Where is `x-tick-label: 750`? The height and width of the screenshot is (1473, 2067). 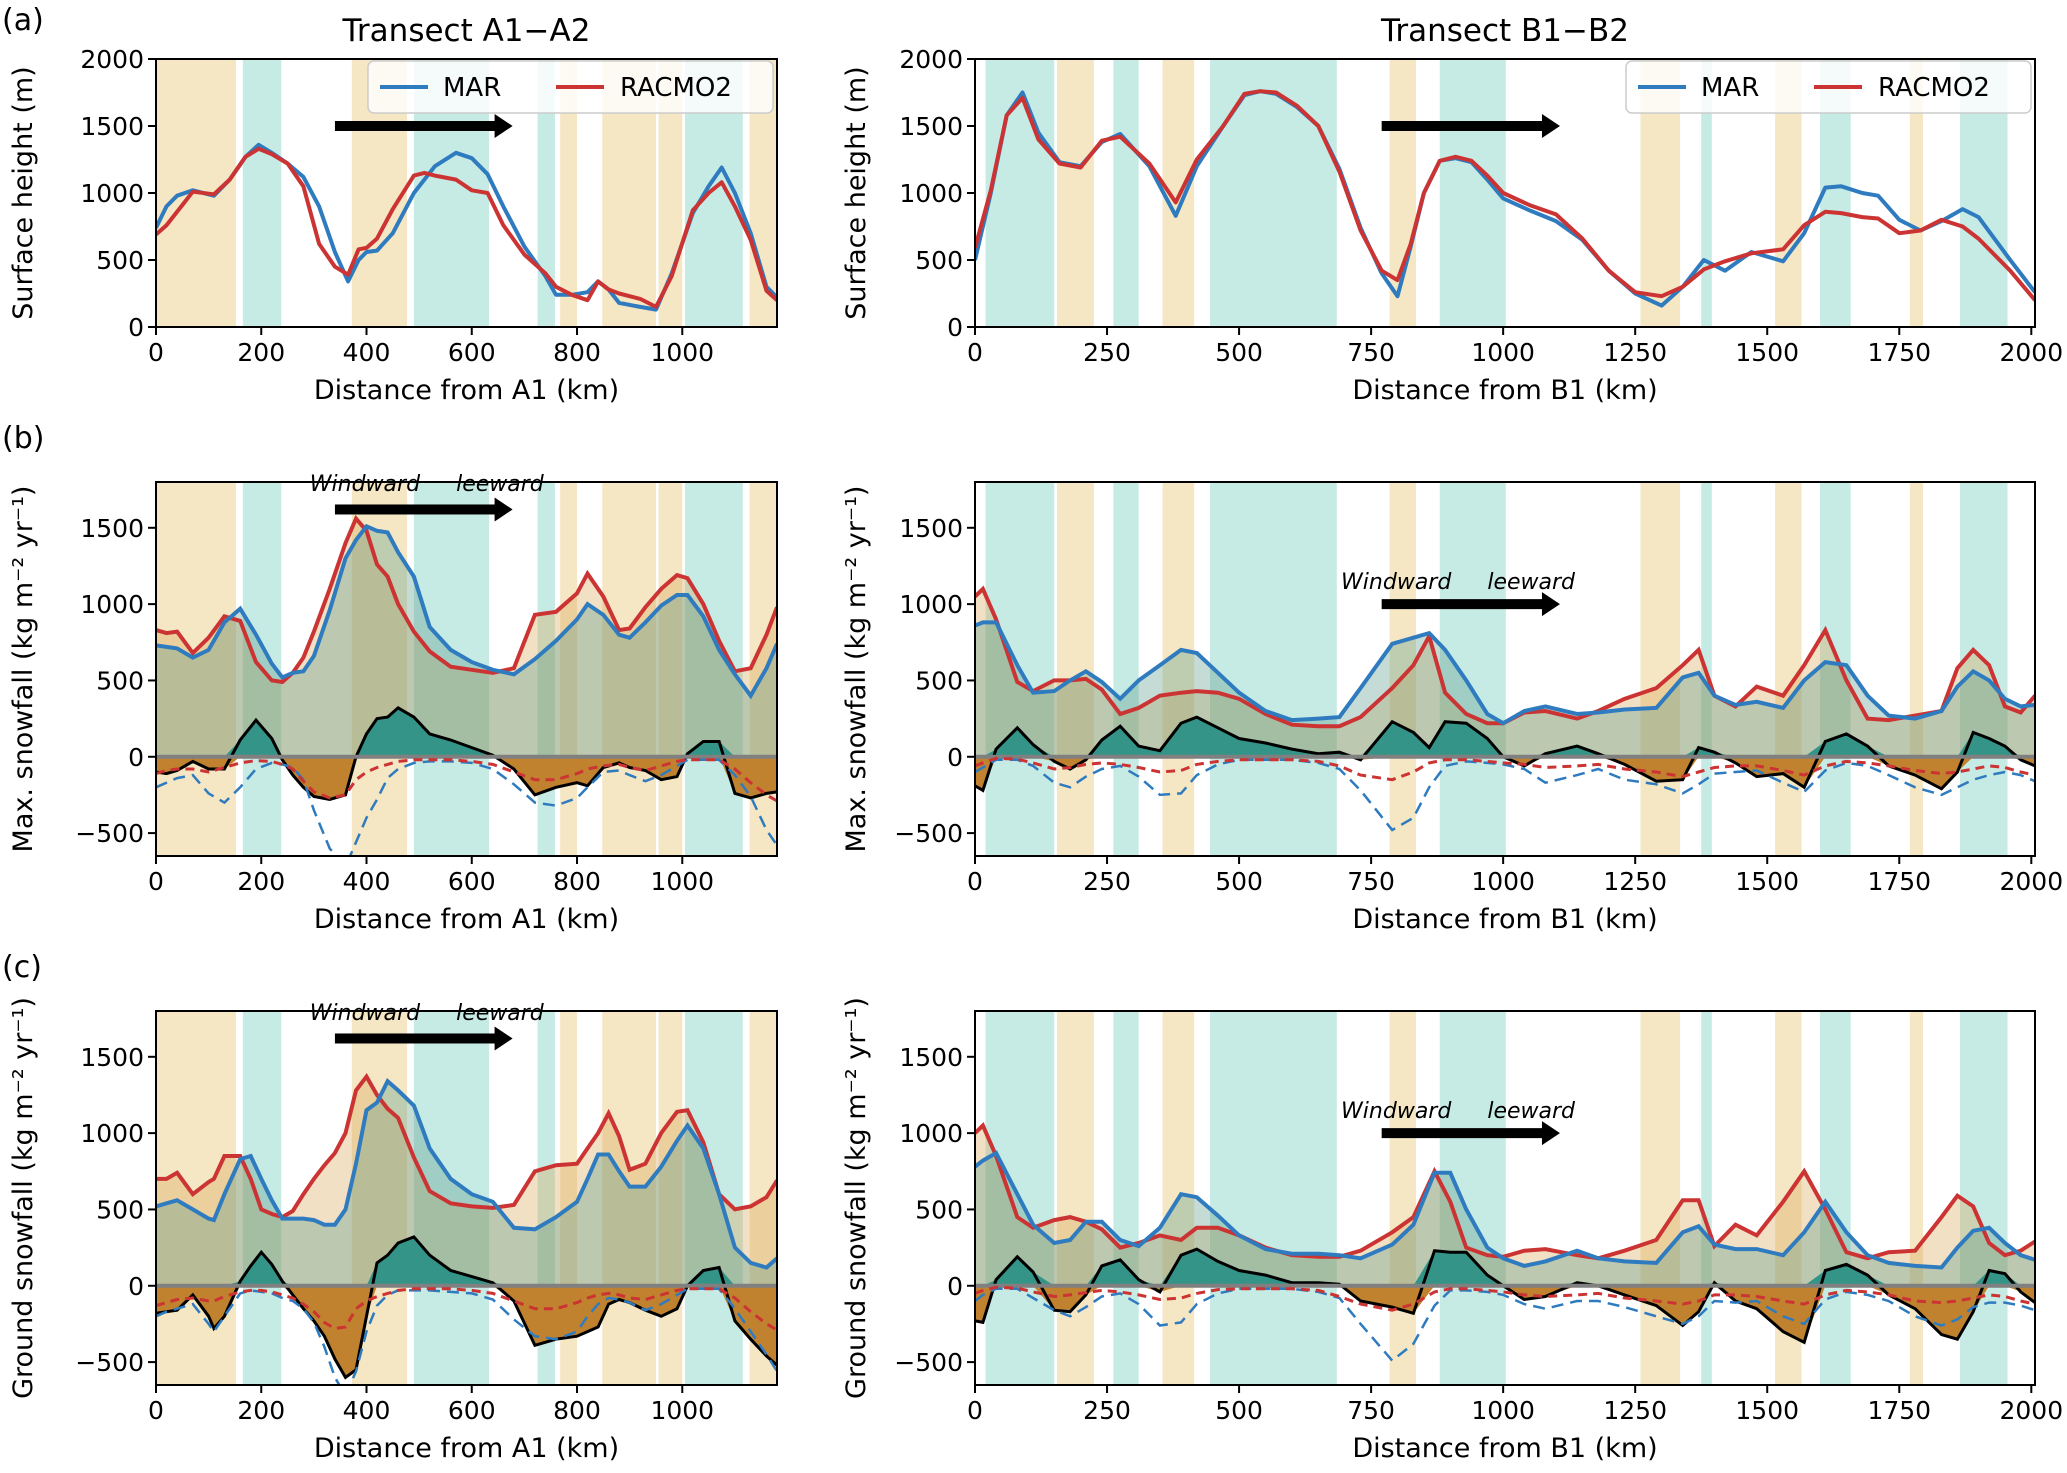
x-tick-label: 750 is located at coordinates (1371, 1410).